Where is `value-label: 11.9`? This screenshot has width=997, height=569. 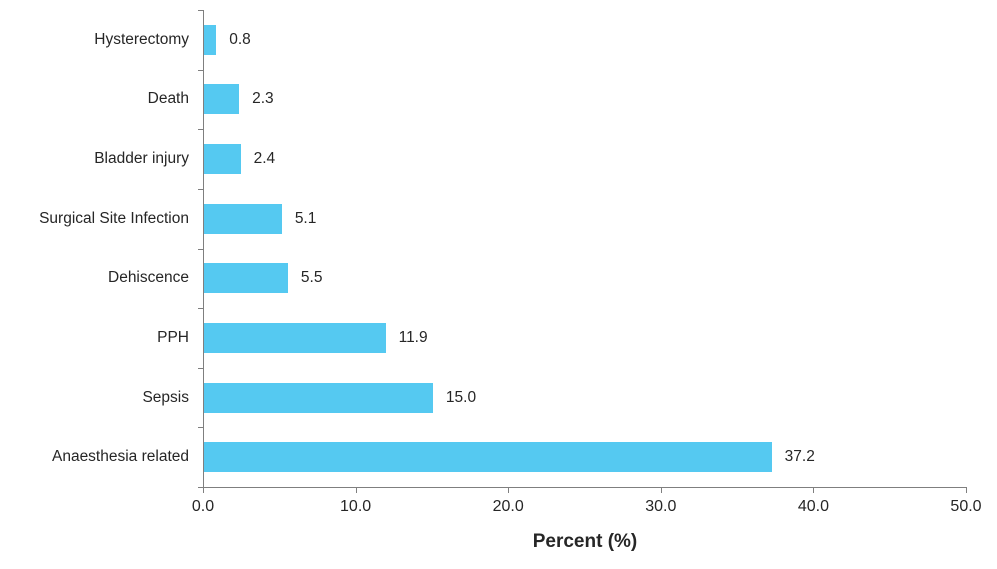 value-label: 11.9 is located at coordinates (413, 337).